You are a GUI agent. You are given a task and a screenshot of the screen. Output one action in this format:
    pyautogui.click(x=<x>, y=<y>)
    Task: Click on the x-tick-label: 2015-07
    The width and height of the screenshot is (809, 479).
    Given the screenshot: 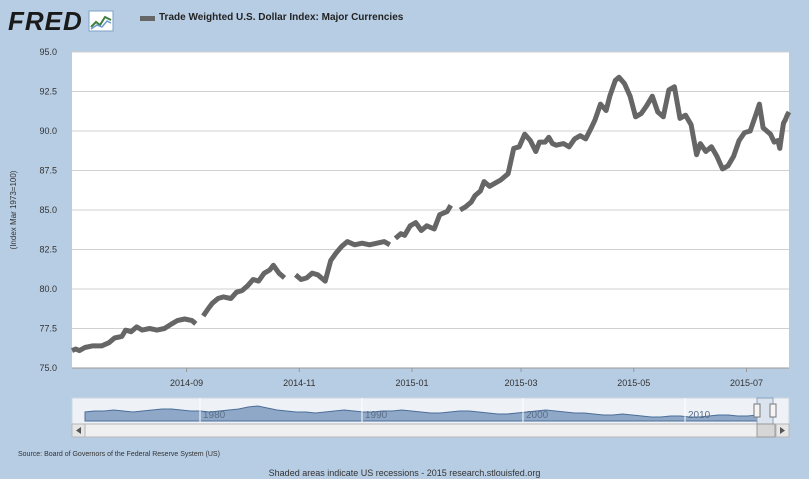 What is the action you would take?
    pyautogui.click(x=746, y=383)
    